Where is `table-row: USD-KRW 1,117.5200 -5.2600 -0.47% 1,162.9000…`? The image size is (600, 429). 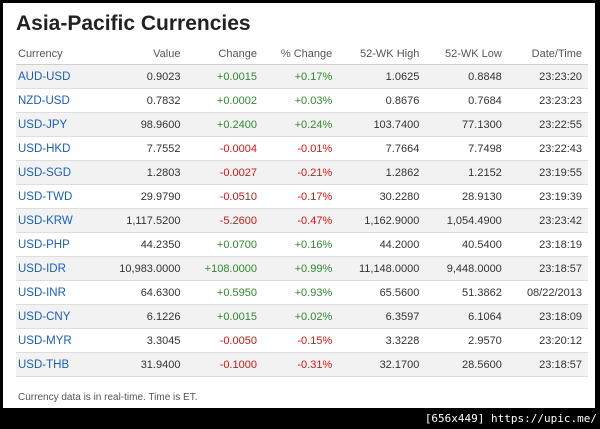
table-row: USD-KRW 1,117.5200 -5.2600 -0.47% 1,162.9000… is located at coordinates (302, 220).